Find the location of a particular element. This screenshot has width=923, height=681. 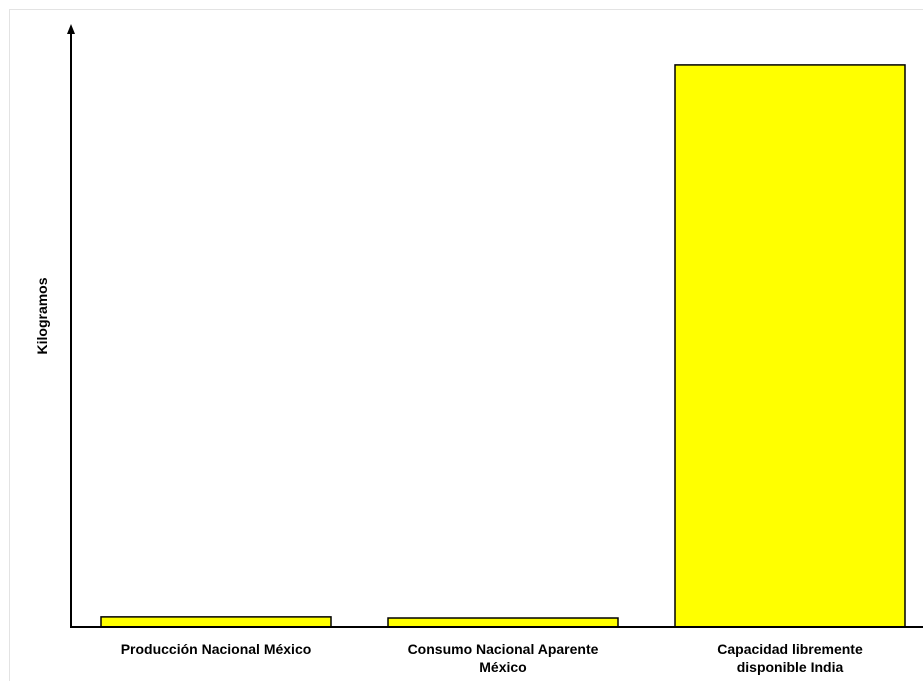

y-axis-arrowhead is located at coordinates (71, 29).